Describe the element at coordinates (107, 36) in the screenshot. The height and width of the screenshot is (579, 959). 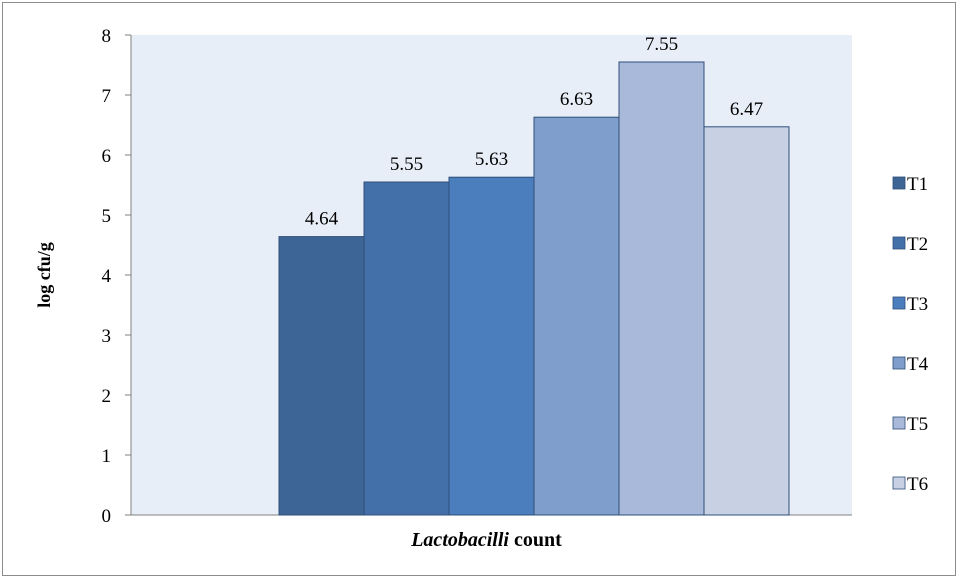
I see `y-tick-label: 8` at that location.